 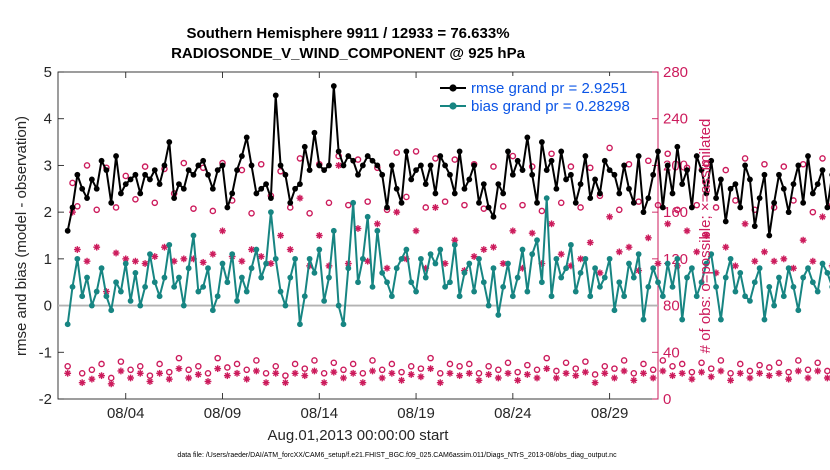 What do you see at coordinates (21, 236) in the screenshot?
I see `y-axis-label-left: rmse and bias (model - observation)` at bounding box center [21, 236].